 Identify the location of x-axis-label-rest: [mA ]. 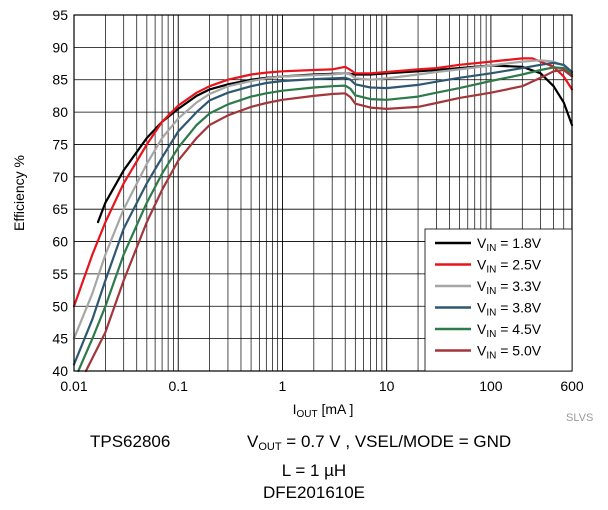
(336, 409).